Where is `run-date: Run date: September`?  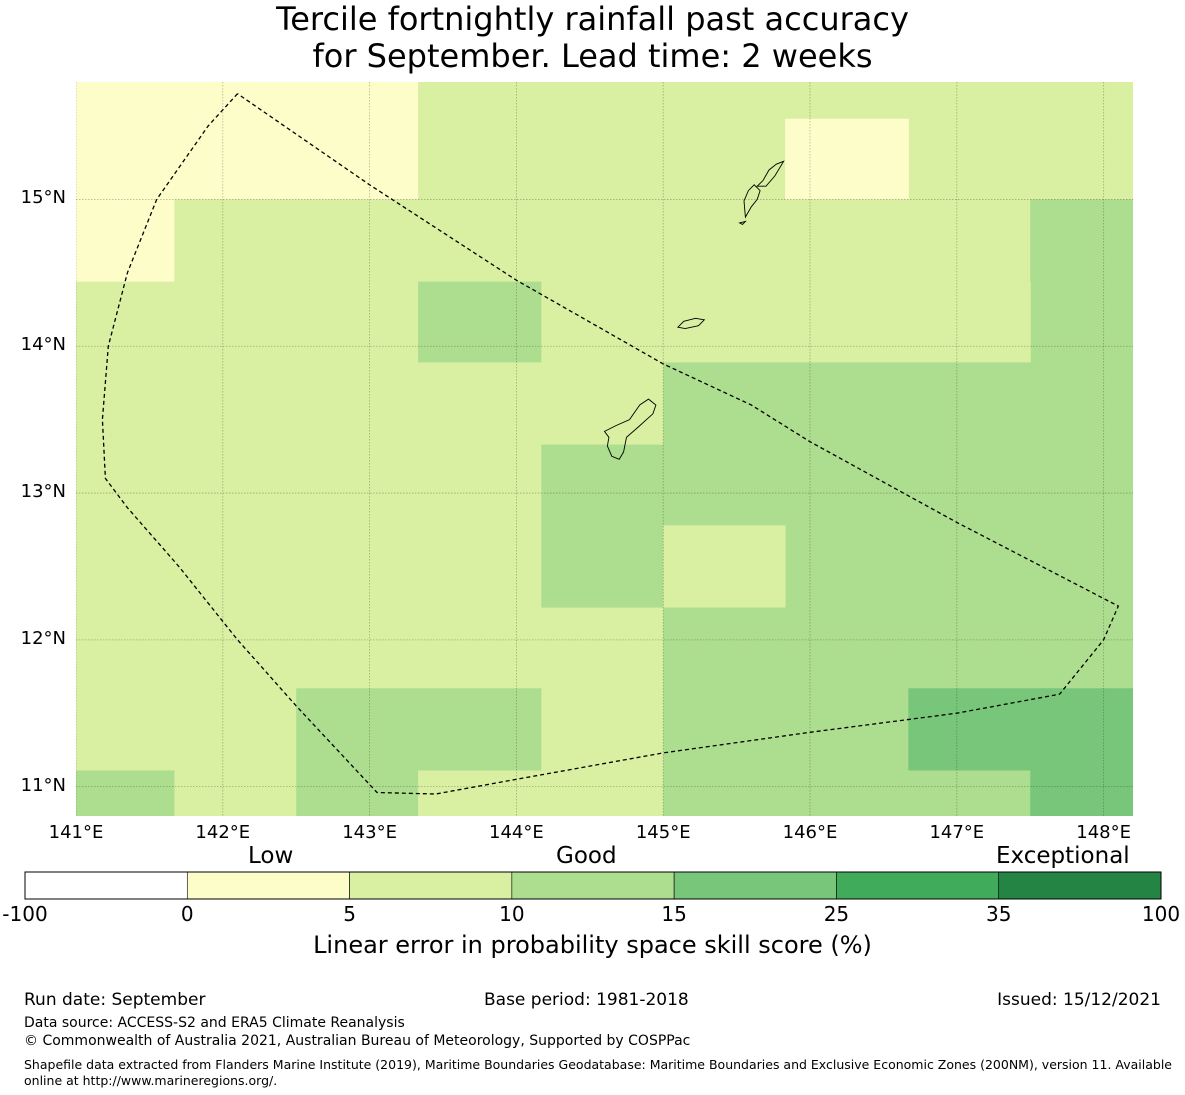
run-date: Run date: September is located at coordinates (115, 1000).